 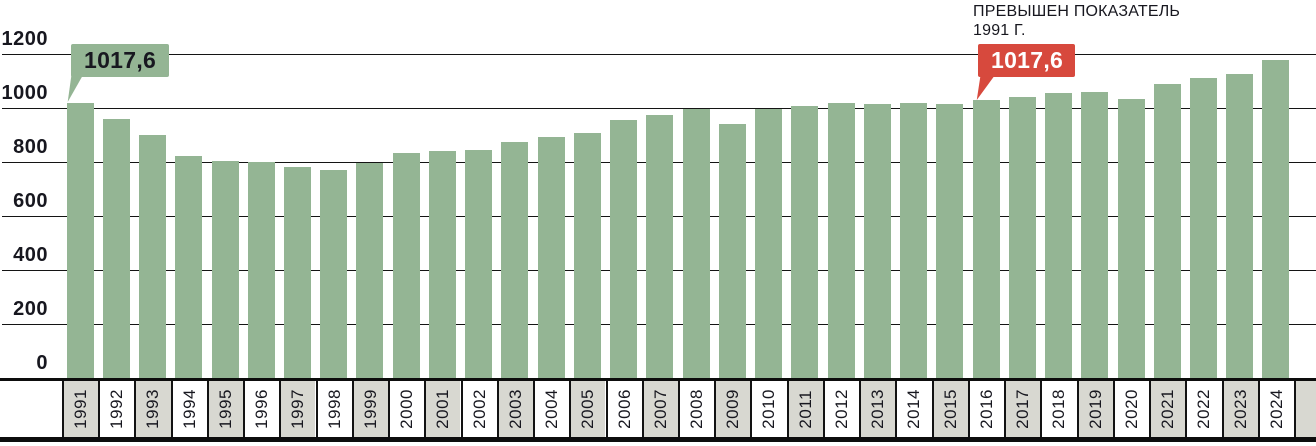 I want to click on x-axis-cell-1995: 1995, so click(x=224, y=409).